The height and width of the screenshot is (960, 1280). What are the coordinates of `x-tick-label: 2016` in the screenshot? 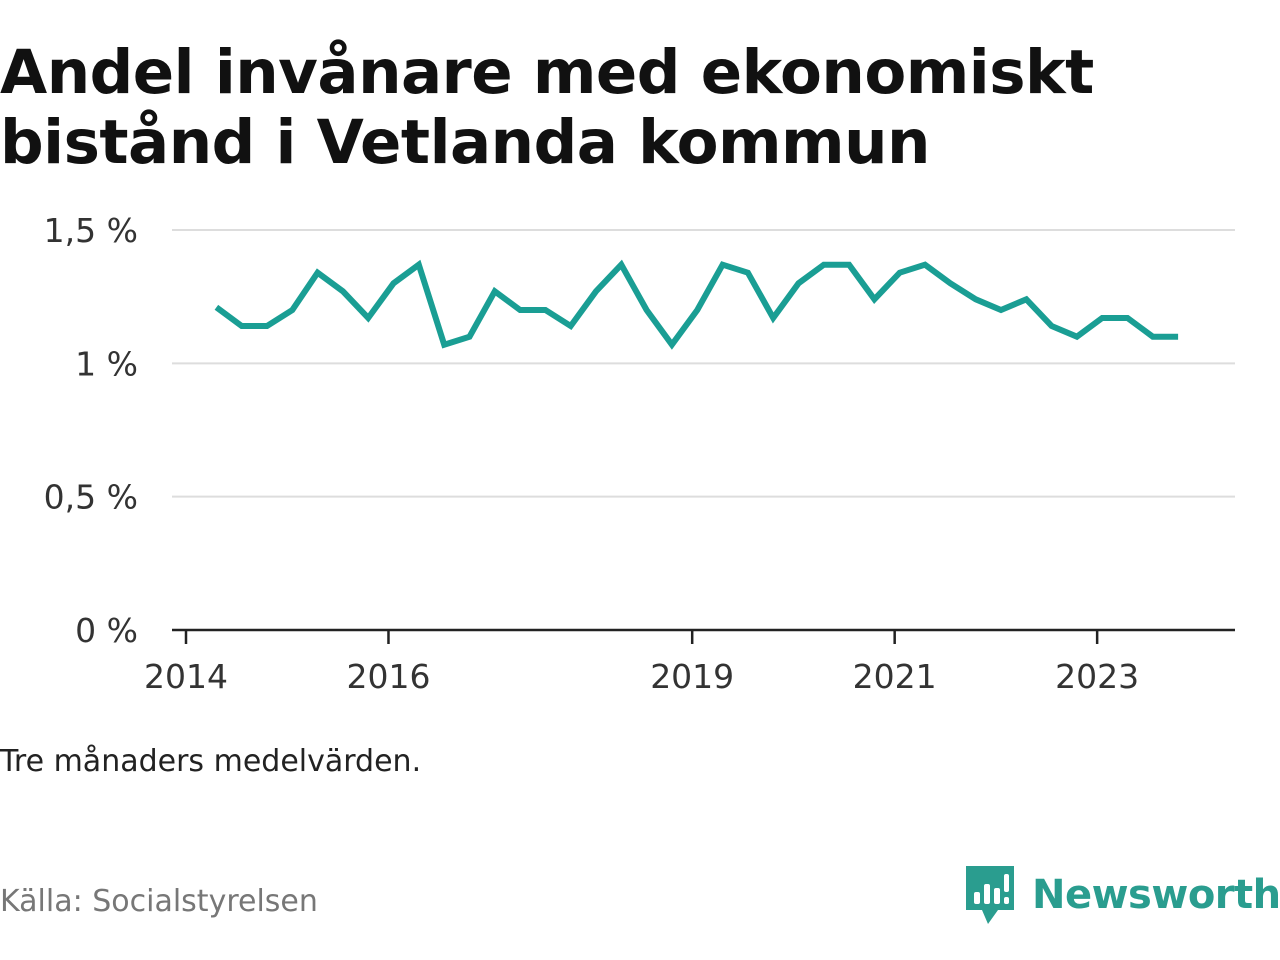 It's located at (388, 676).